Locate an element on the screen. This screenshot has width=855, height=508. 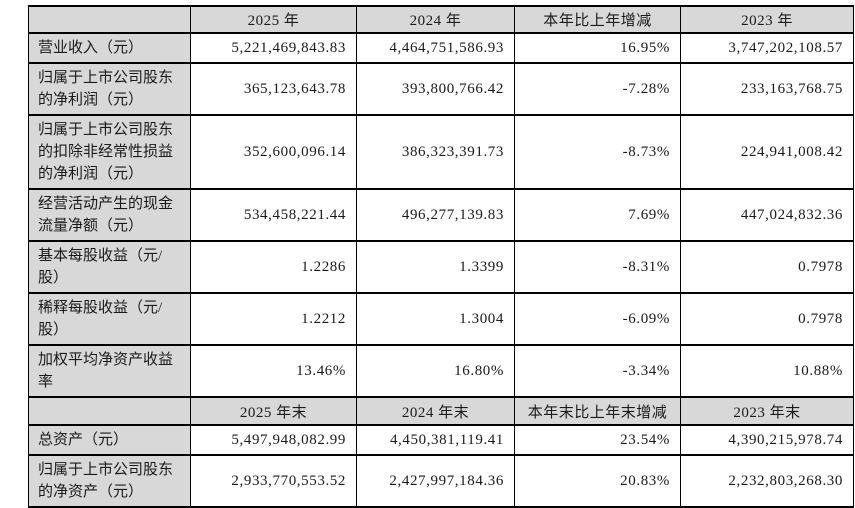
row-label: 归属于上市公司股东的净利润（元） is located at coordinates (109, 89).